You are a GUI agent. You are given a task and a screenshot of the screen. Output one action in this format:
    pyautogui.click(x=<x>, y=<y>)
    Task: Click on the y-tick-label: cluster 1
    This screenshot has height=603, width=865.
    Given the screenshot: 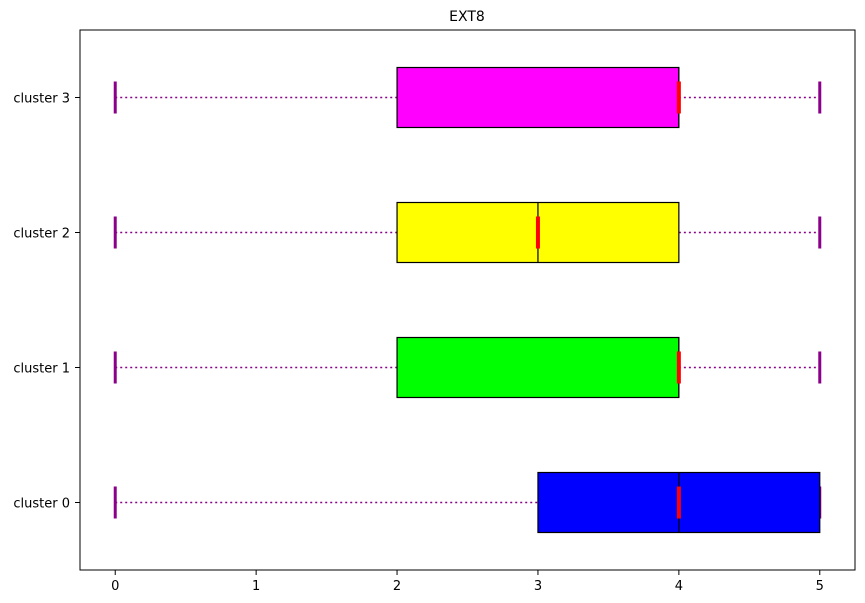 What is the action you would take?
    pyautogui.click(x=41, y=369)
    